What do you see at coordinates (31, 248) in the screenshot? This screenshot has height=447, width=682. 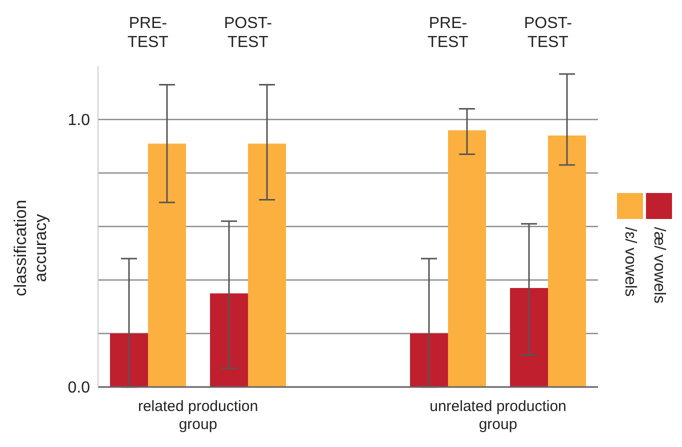 I see `y-axis-title: classification accuracy` at bounding box center [31, 248].